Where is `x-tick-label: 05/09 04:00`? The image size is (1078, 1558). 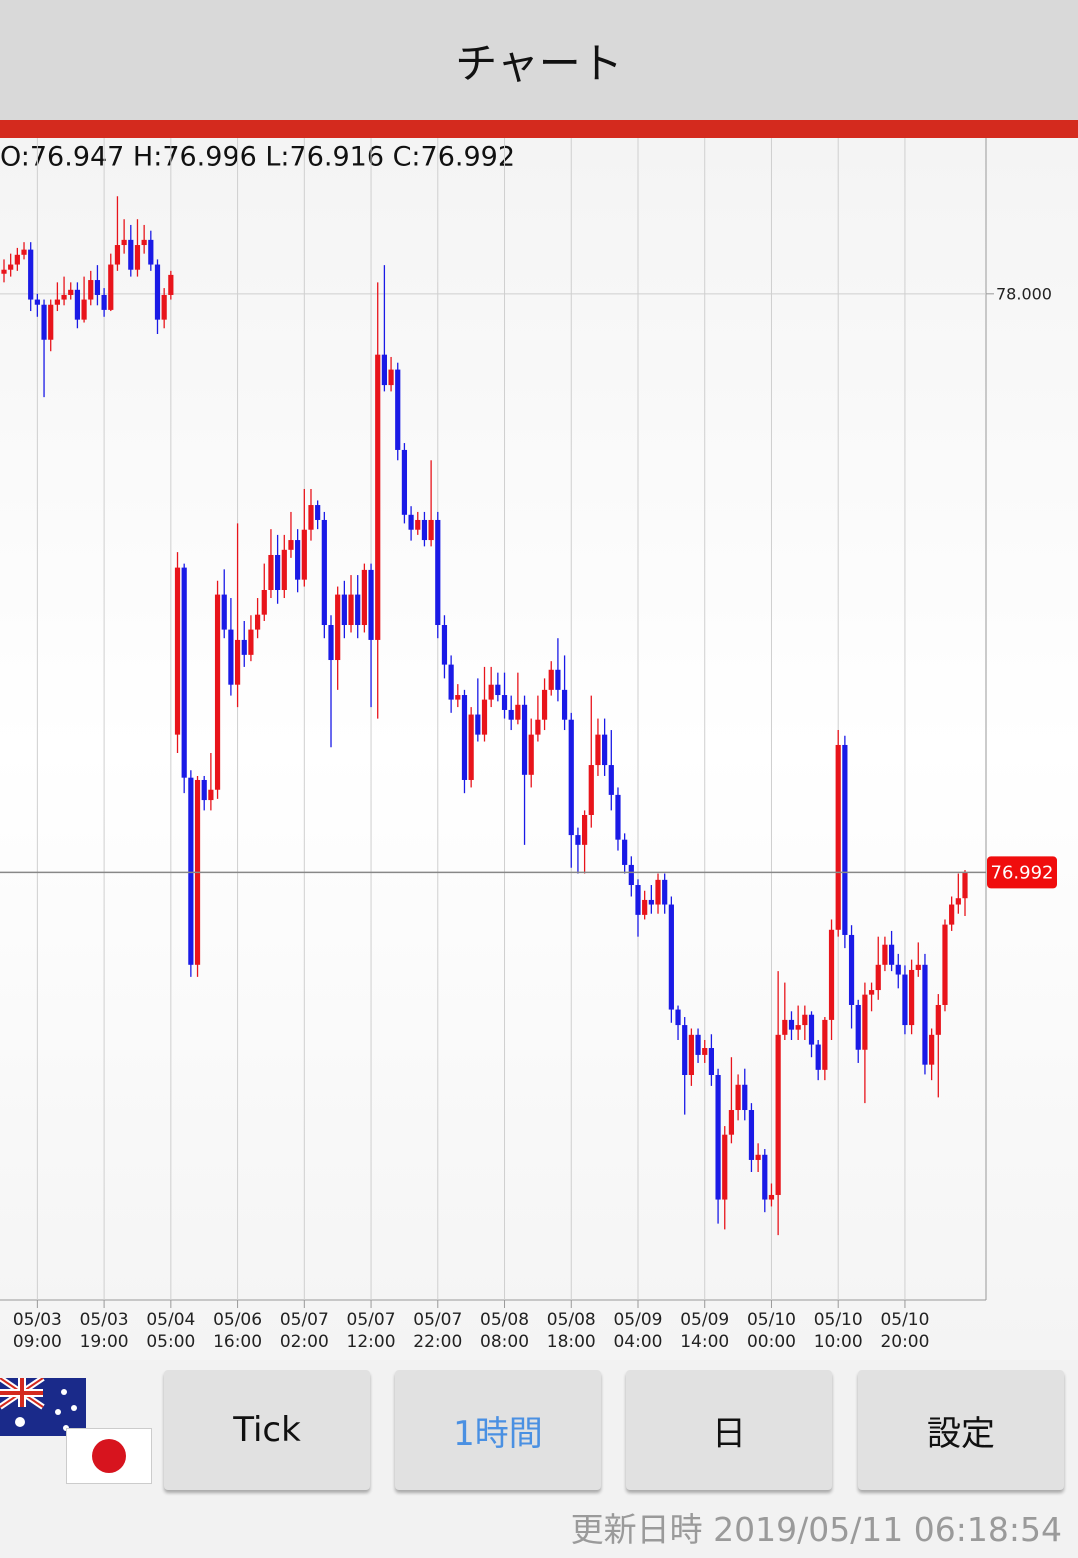 x-tick-label: 05/09 04:00 is located at coordinates (638, 1331).